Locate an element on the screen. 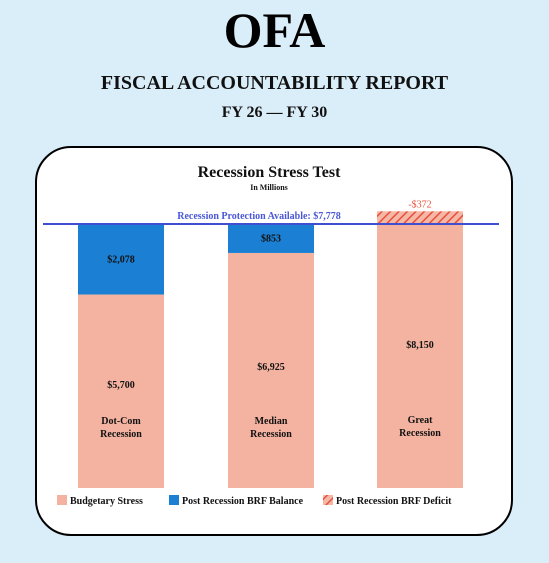 Image resolution: width=549 pixels, height=563 pixels. category-label-median-recession: Median Recession is located at coordinates (271, 428).